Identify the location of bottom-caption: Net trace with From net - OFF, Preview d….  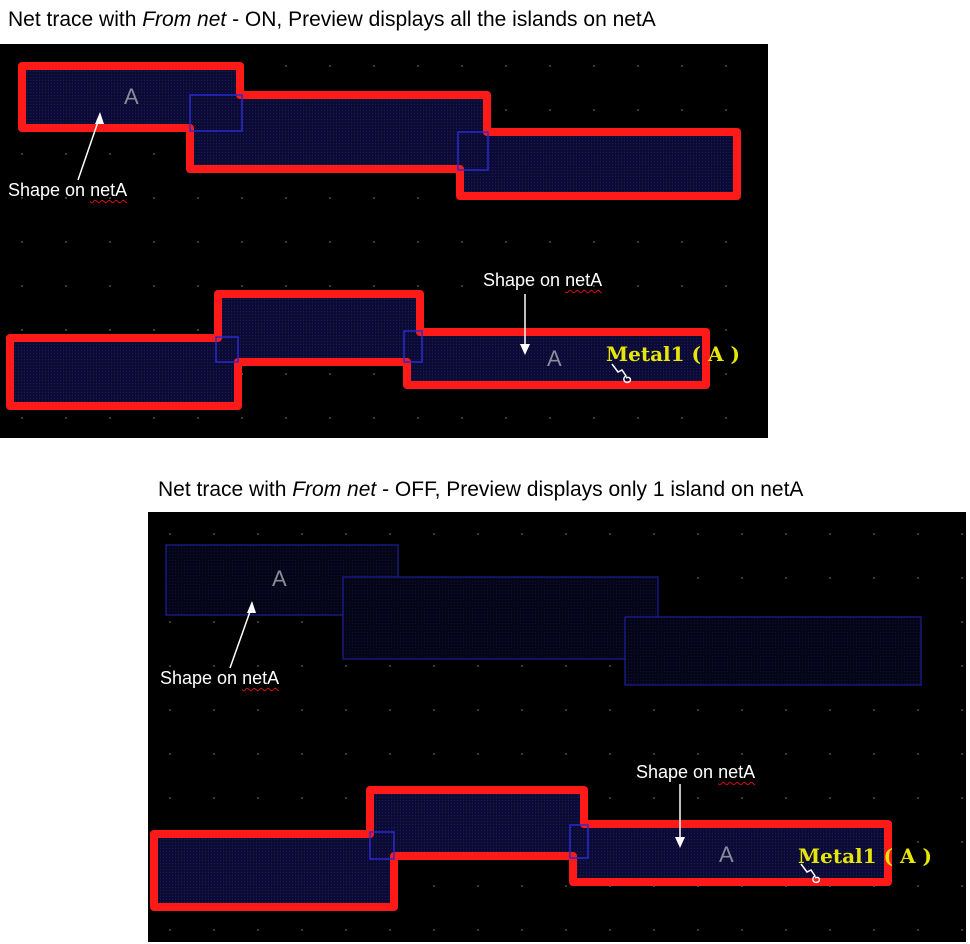
(480, 490).